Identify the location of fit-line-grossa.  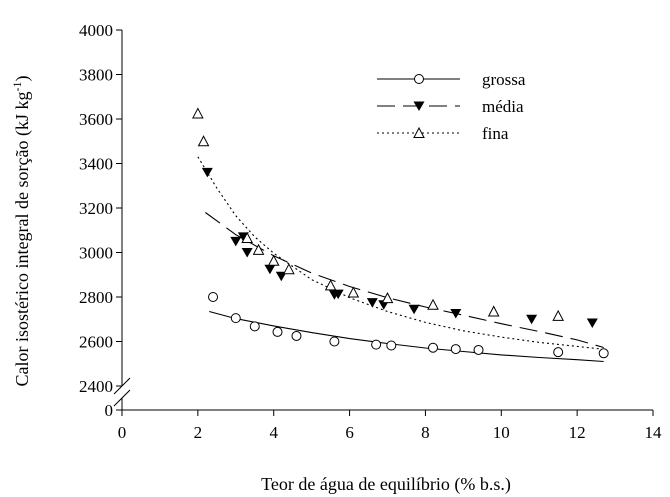
(406, 336).